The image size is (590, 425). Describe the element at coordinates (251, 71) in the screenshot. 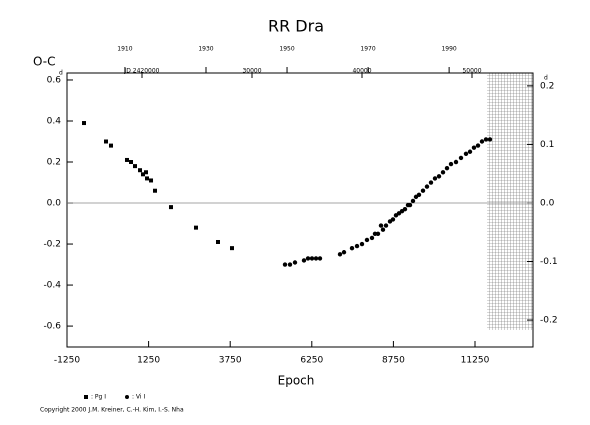

I see `jd-tick-label: 30000` at that location.